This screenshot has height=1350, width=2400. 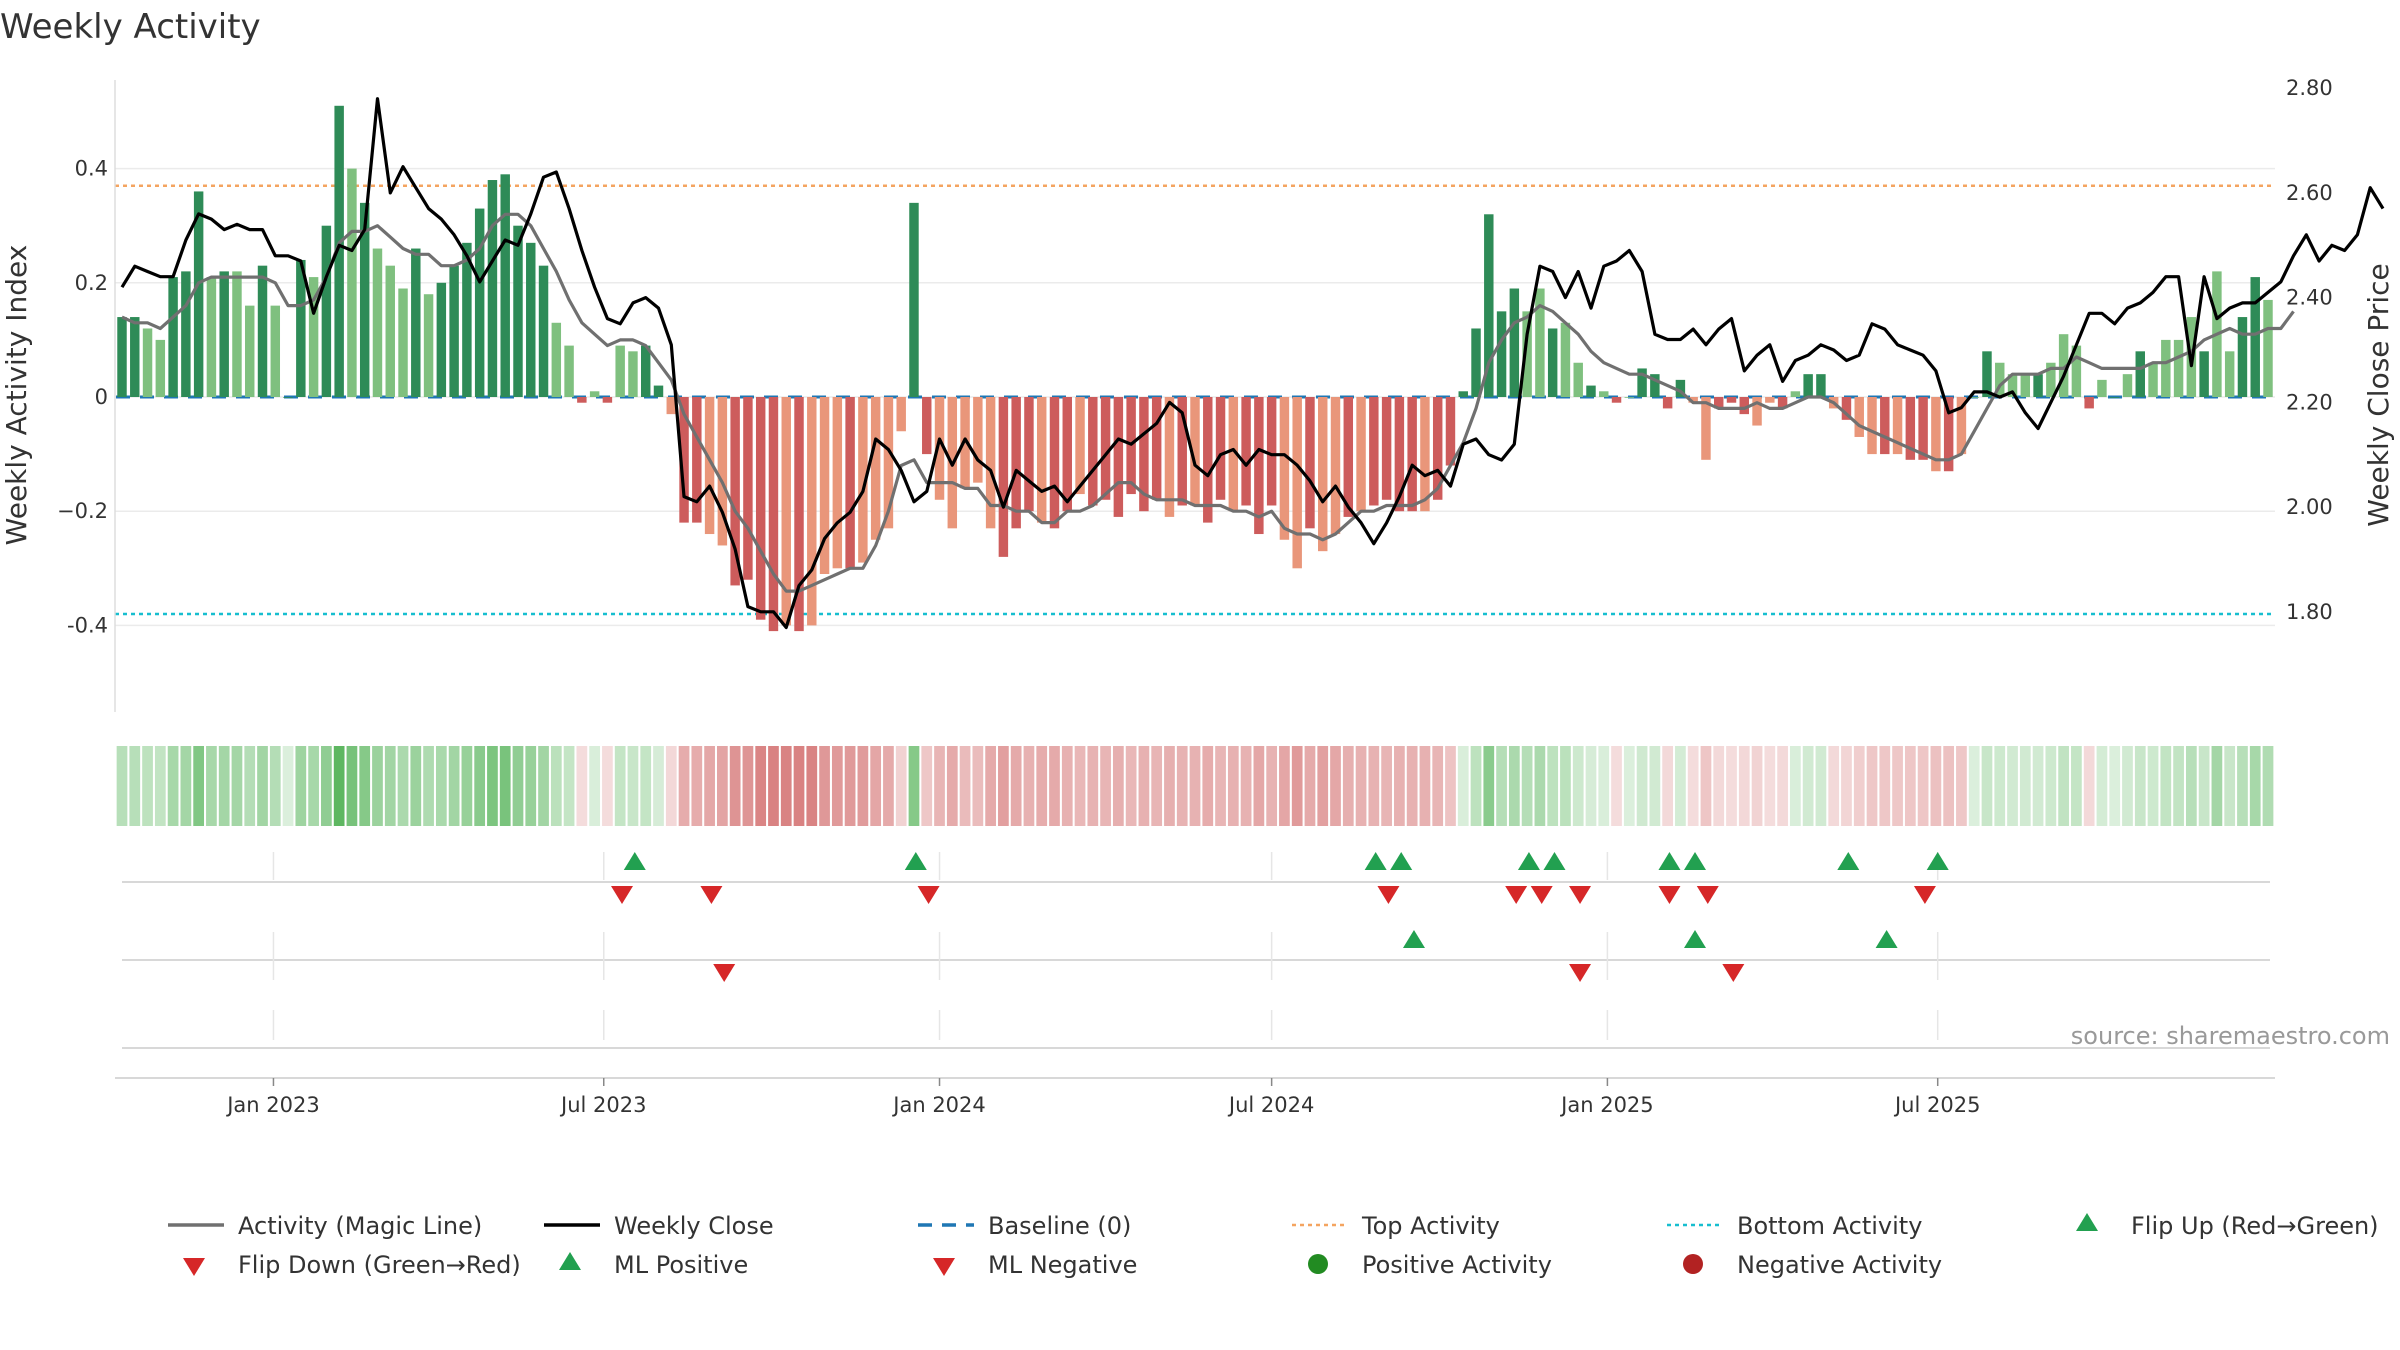 I want to click on legend-label-6: Flip Down (Green→Red), so click(x=379, y=1265).